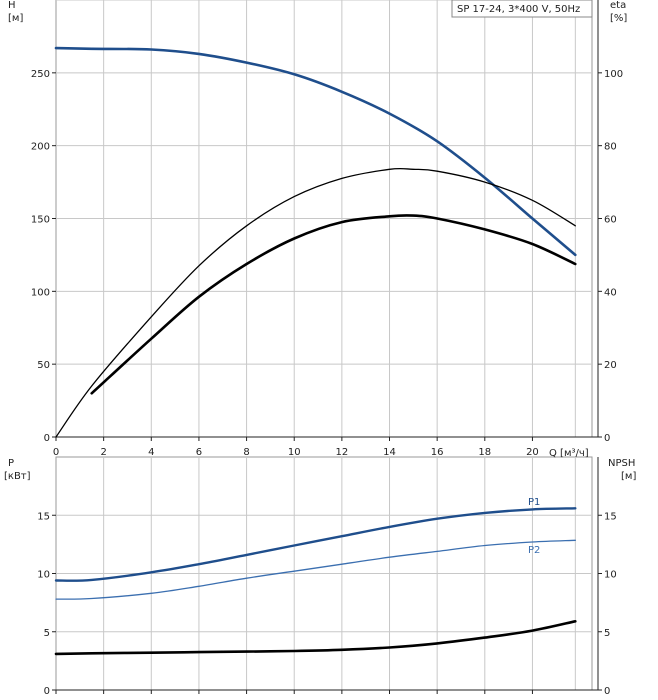  What do you see at coordinates (246, 452) in the screenshot?
I see `x-tick-label: 8` at bounding box center [246, 452].